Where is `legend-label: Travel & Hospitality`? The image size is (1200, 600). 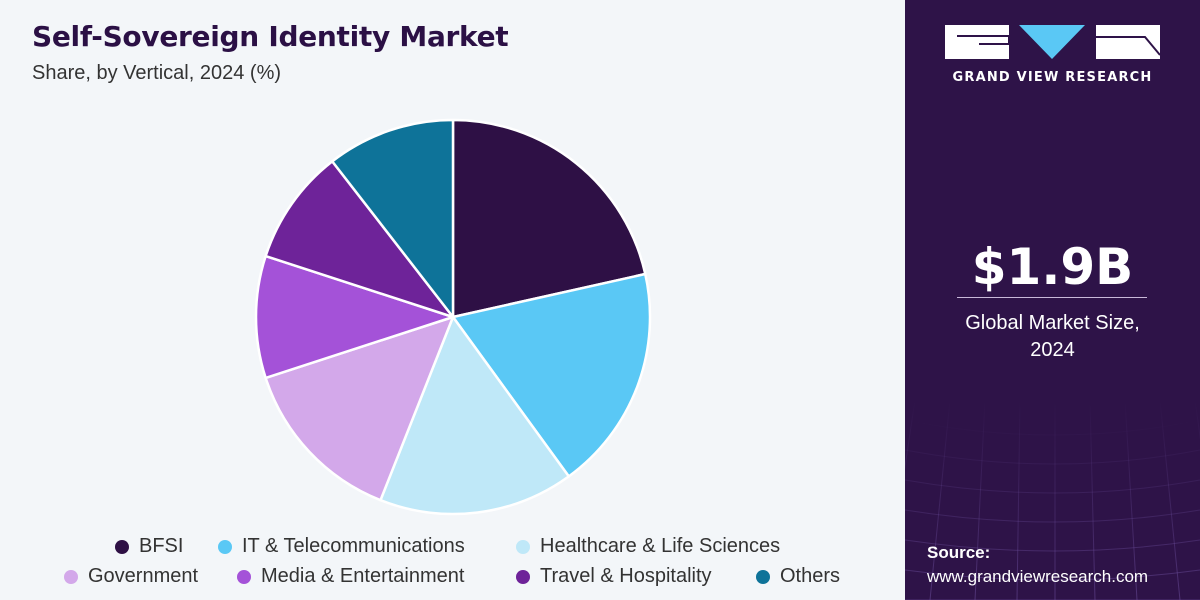 legend-label: Travel & Hospitality is located at coordinates (626, 576).